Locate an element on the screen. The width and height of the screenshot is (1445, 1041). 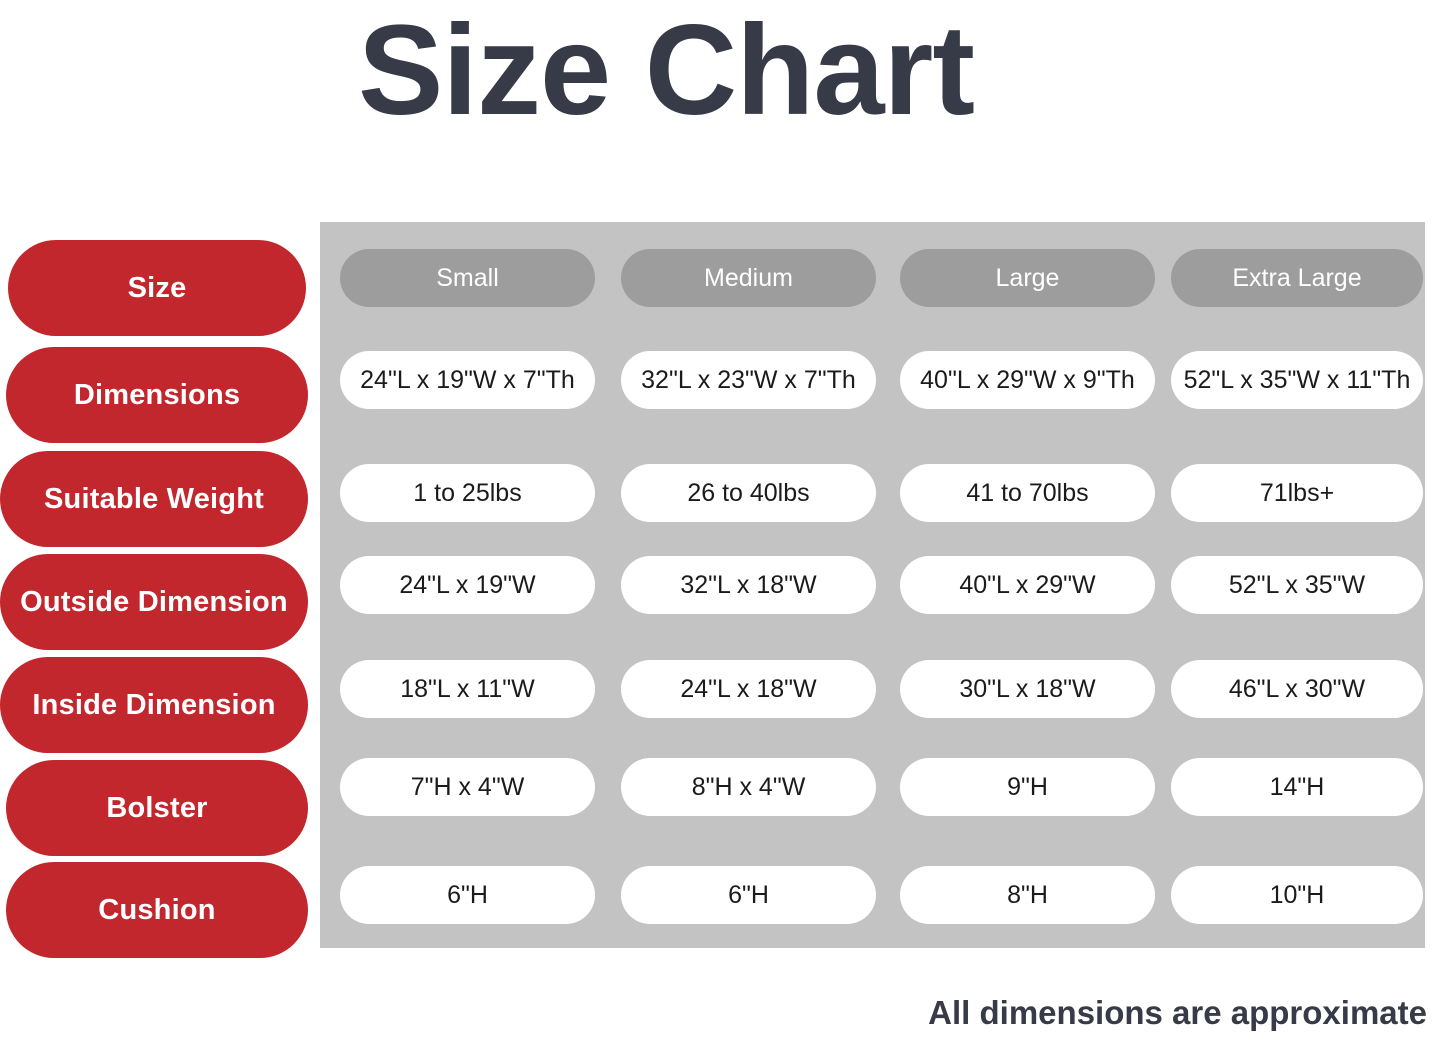
table-cell: 30"L x 18"W is located at coordinates (1027, 689).